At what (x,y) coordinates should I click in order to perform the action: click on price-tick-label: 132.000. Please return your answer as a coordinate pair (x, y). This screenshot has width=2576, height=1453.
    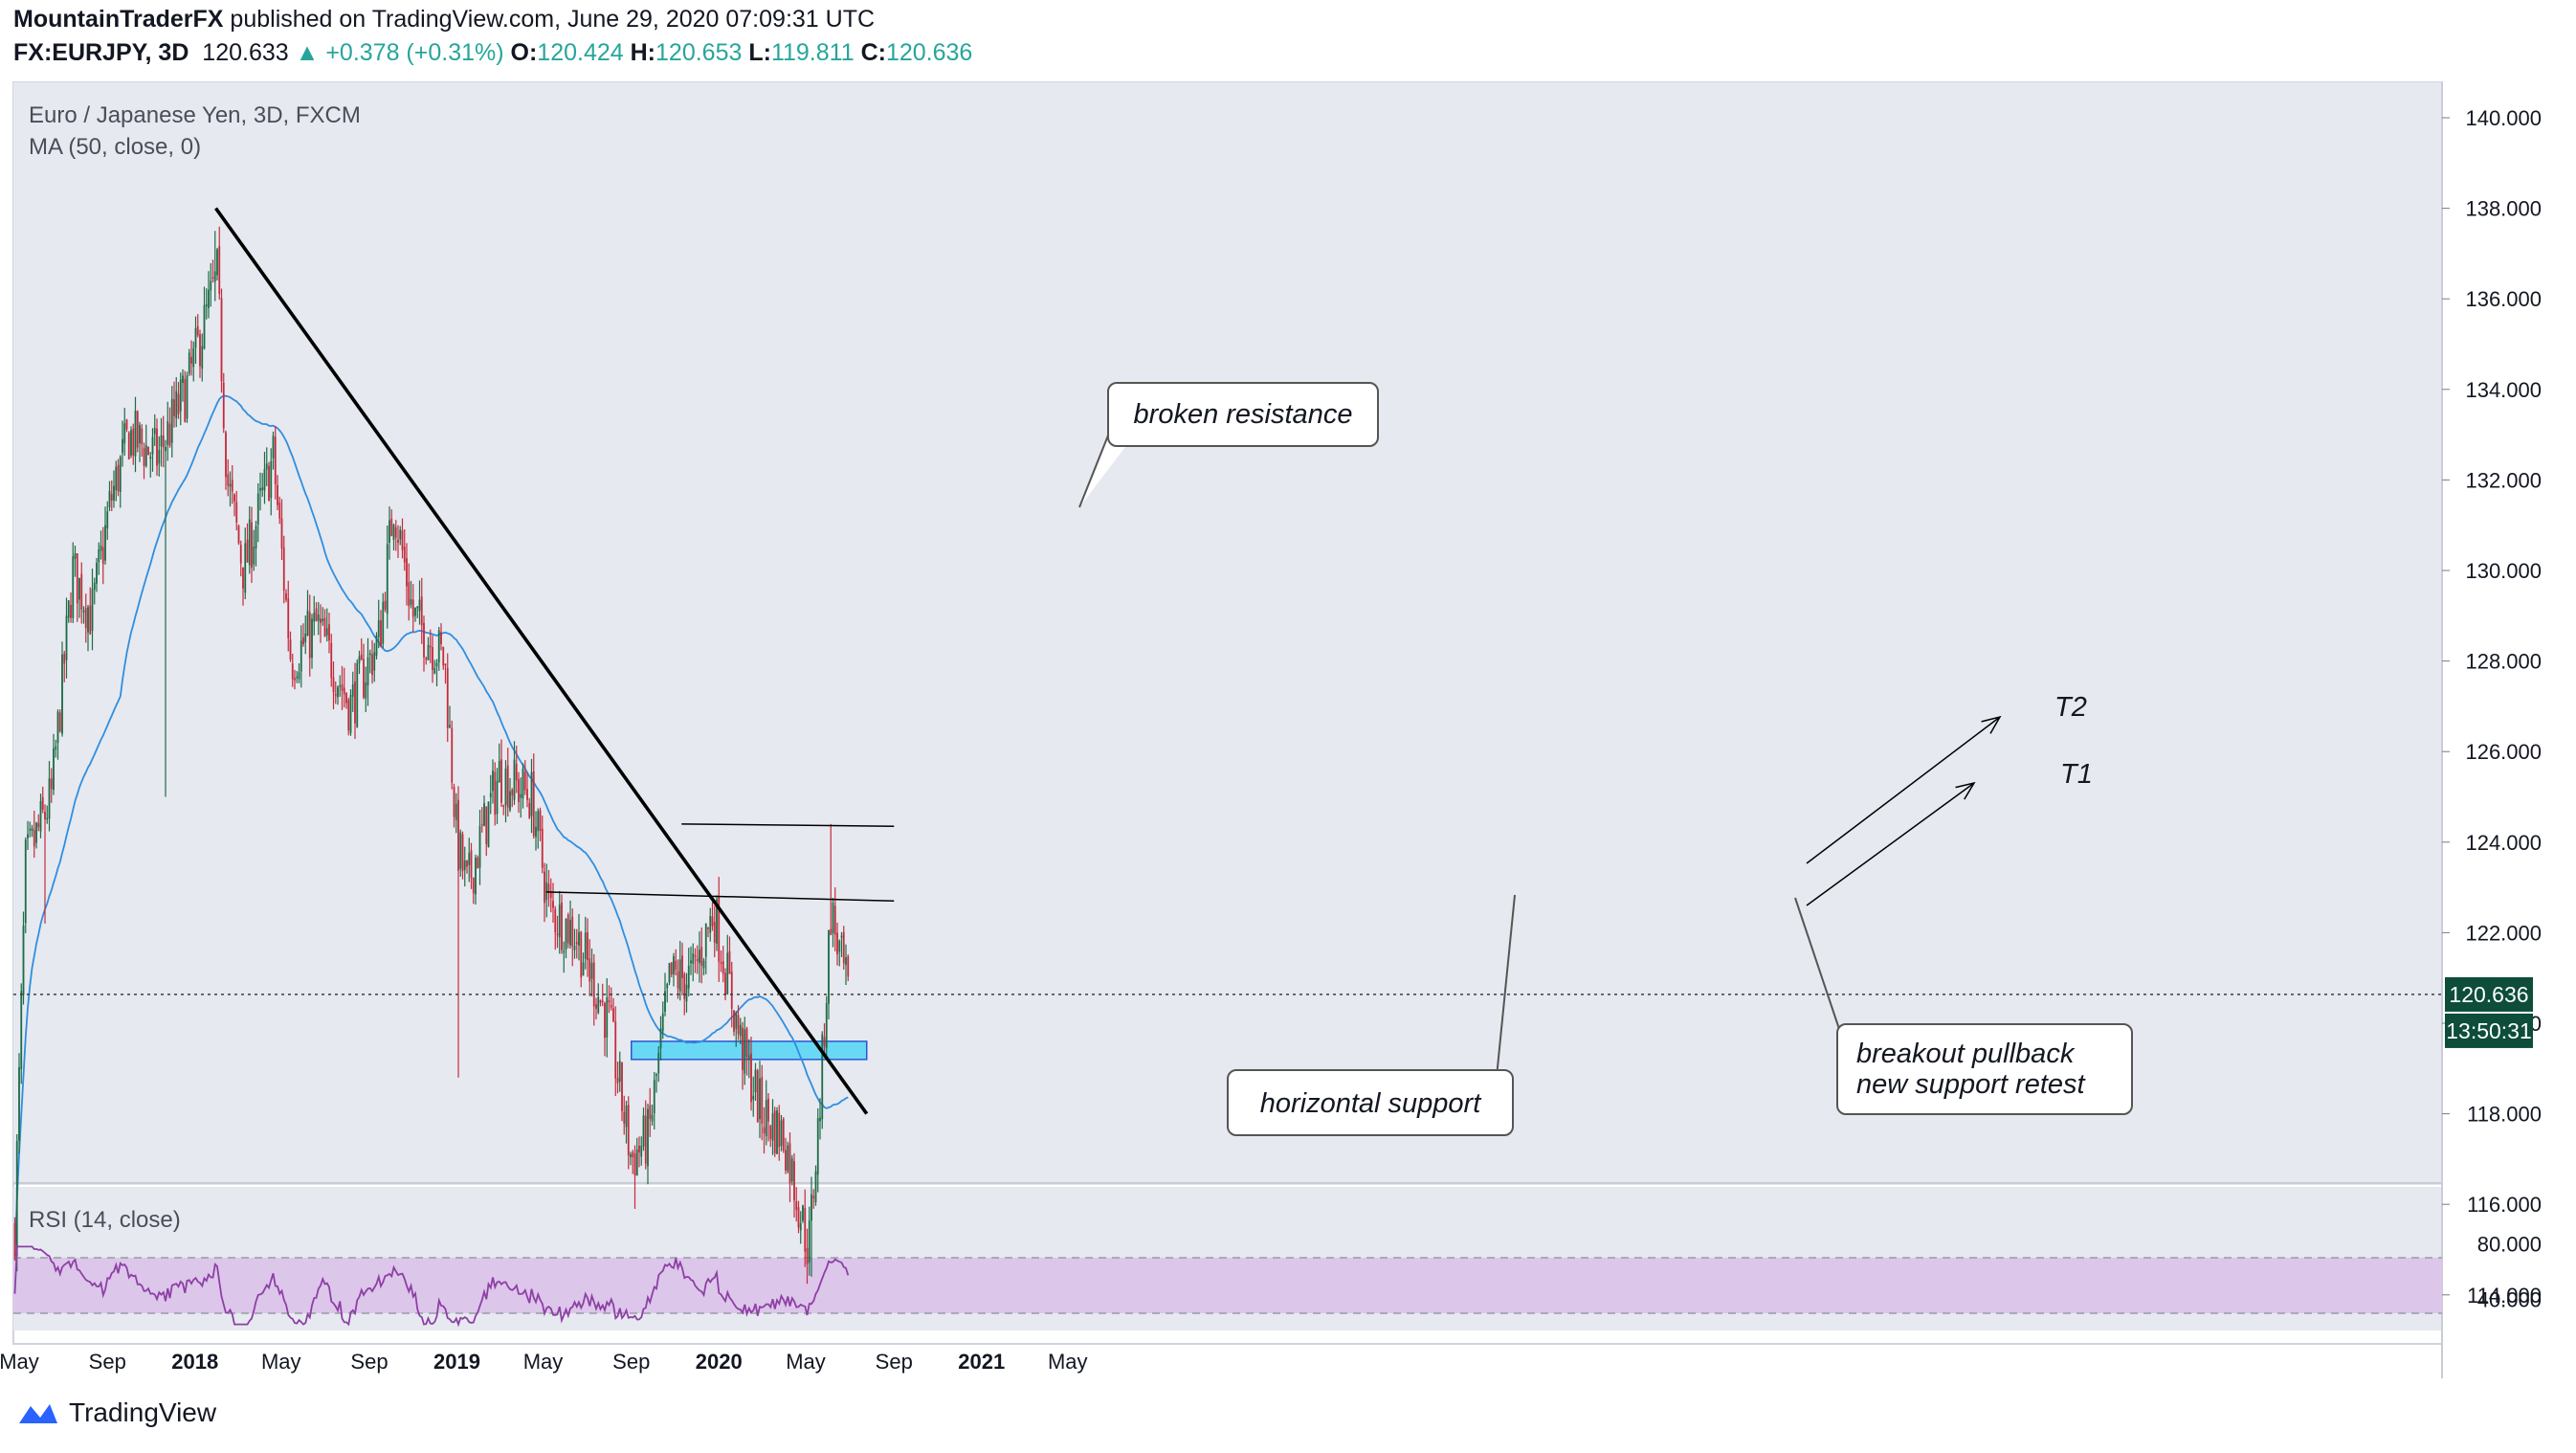
    Looking at the image, I should click on (2503, 480).